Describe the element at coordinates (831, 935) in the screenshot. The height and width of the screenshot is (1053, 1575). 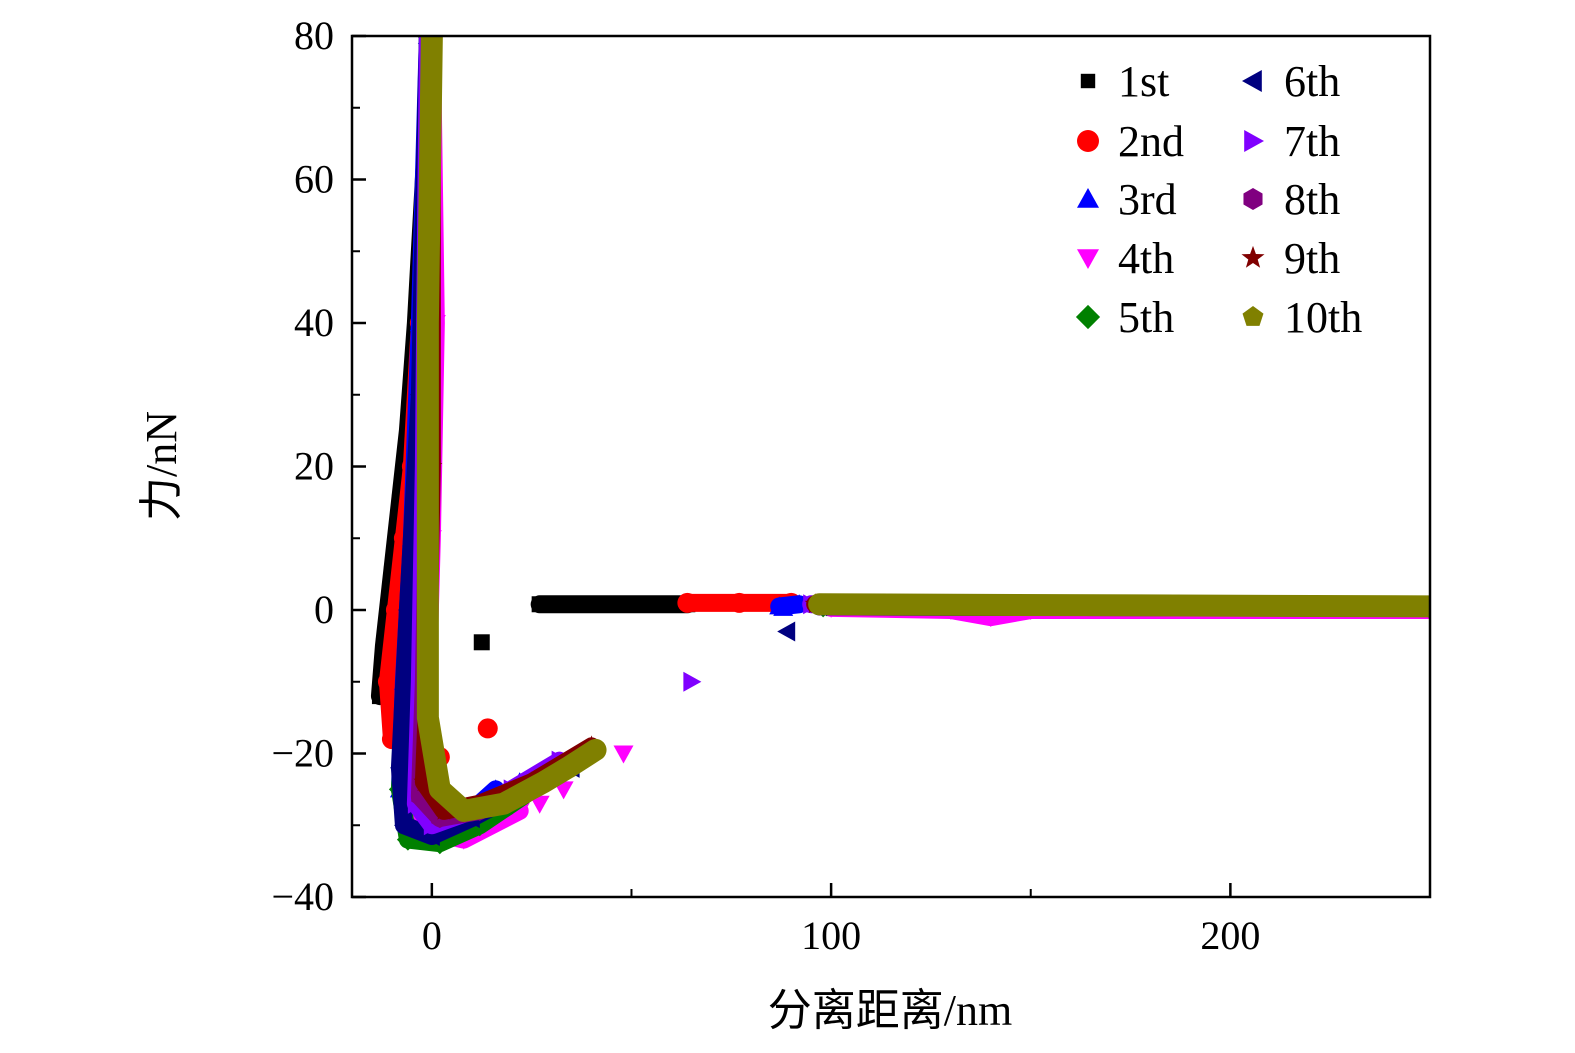
I see `x-tick-label: 100` at that location.